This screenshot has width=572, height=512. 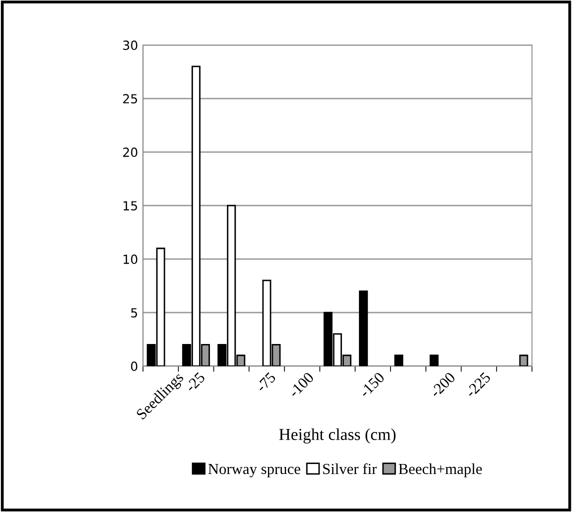 What do you see at coordinates (265, 382) in the screenshot?
I see `x-tick-label: -75` at bounding box center [265, 382].